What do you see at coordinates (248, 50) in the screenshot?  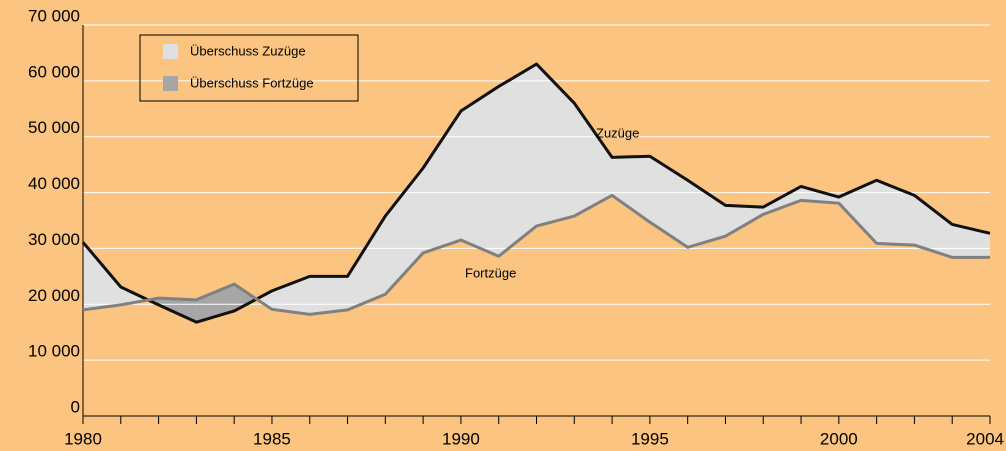 I see `legend-label: Überschuss Zuzüge` at bounding box center [248, 50].